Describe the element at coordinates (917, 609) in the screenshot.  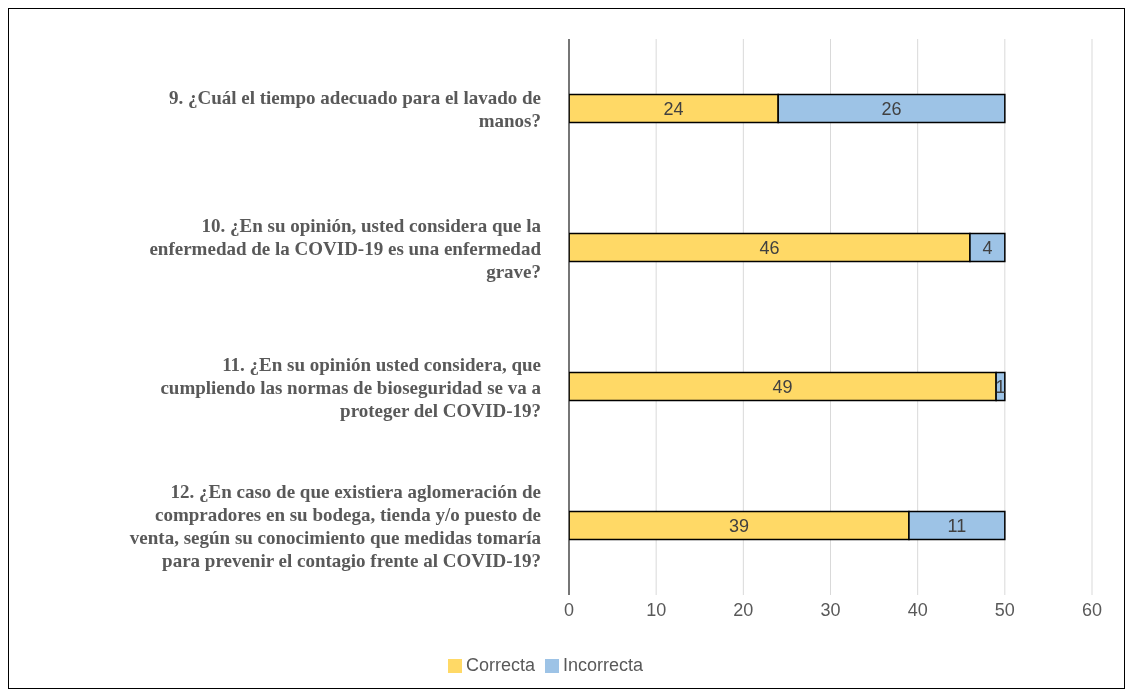
I see `x-tick-label: 40` at that location.